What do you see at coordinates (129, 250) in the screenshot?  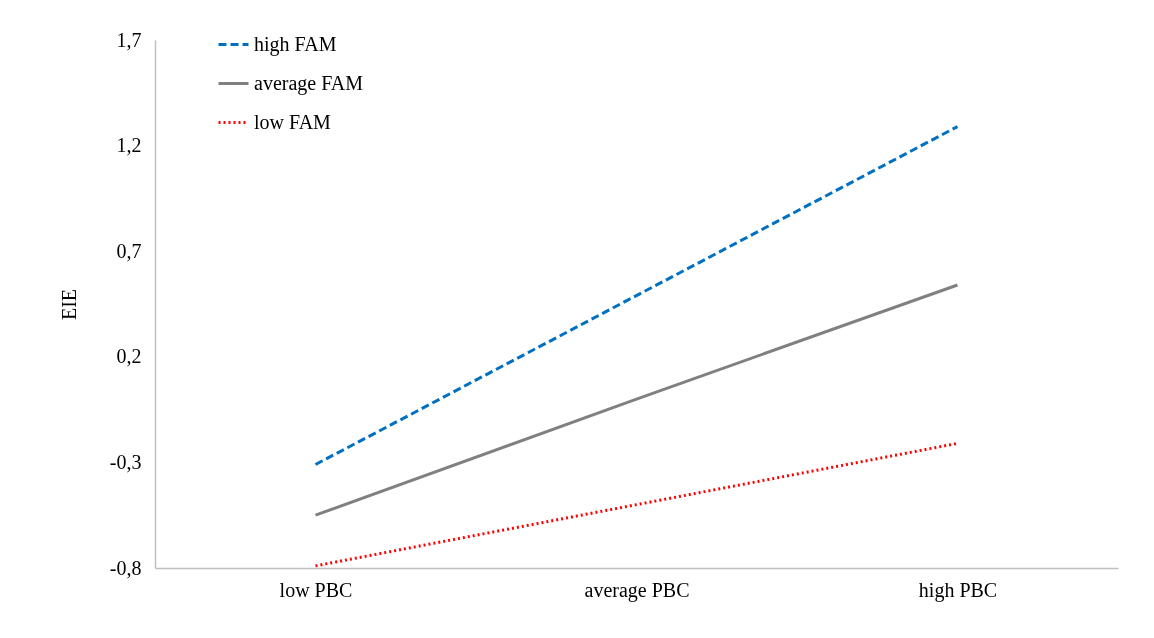 I see `y-tick-label: 0,7` at bounding box center [129, 250].